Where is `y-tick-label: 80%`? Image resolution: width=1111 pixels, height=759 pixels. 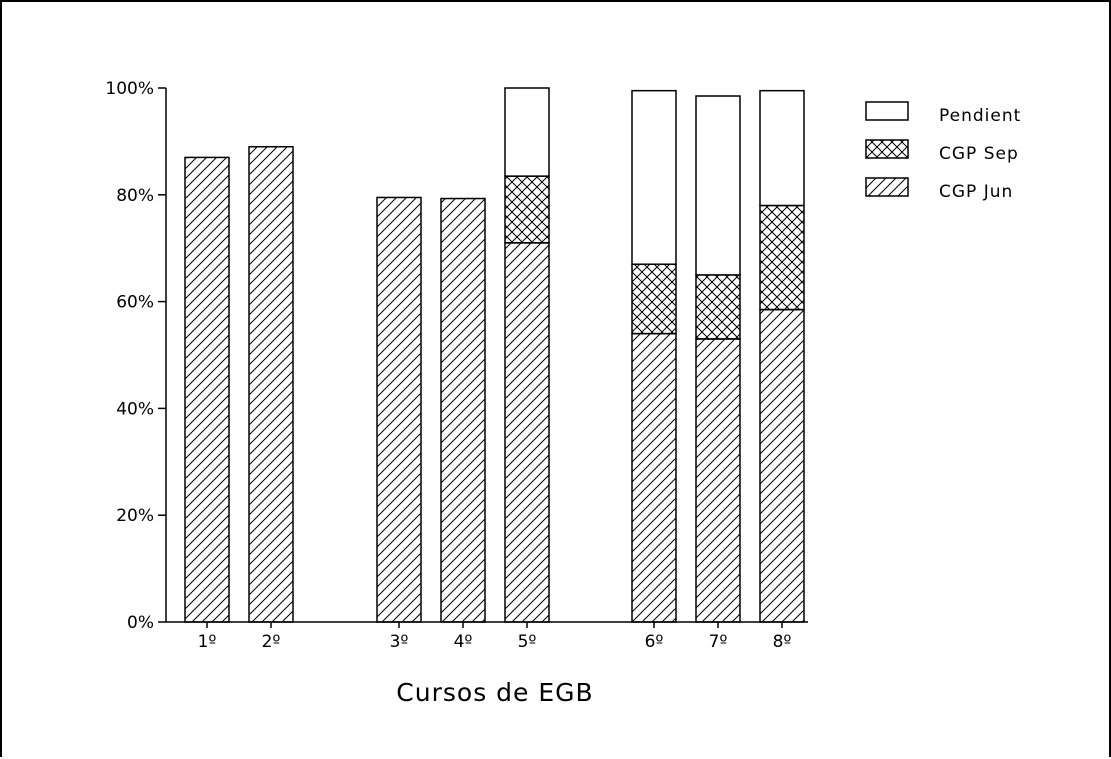 y-tick-label: 80% is located at coordinates (135, 196).